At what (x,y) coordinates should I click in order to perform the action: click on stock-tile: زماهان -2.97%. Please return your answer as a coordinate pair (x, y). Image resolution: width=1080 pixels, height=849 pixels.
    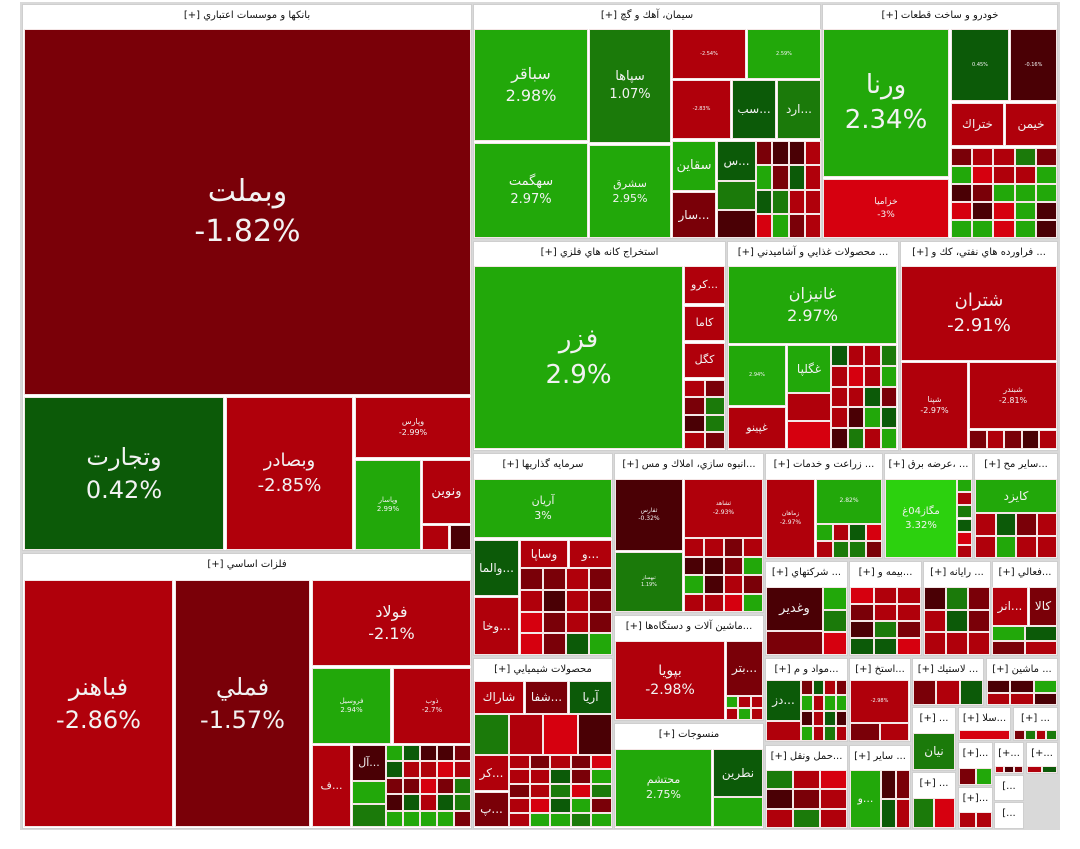
    Looking at the image, I should click on (790, 518).